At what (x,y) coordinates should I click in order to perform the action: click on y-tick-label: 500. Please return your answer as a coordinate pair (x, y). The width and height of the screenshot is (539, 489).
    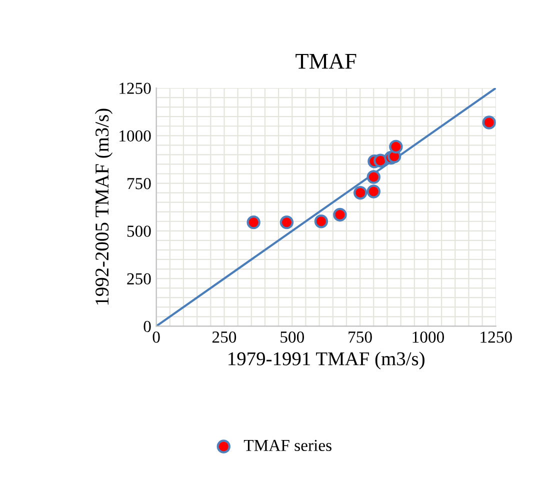
    Looking at the image, I should click on (139, 231).